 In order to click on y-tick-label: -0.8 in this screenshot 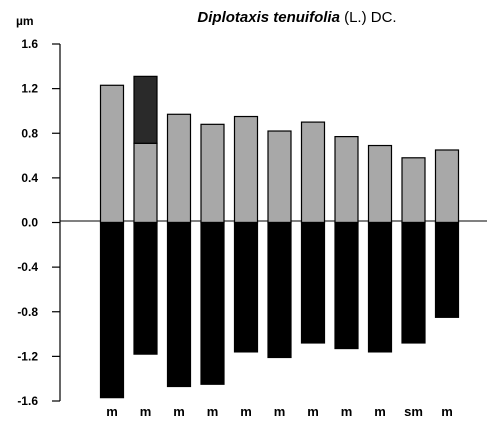, I will do `click(27, 312)`.